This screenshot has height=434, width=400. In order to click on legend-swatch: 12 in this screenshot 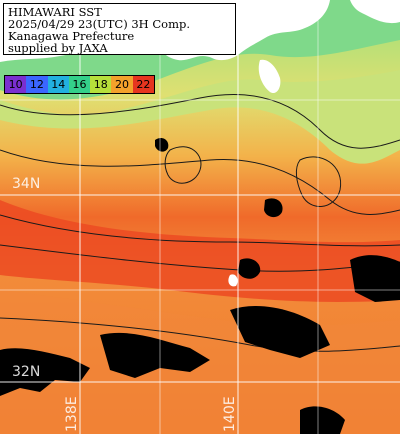, I will do `click(37, 84)`.